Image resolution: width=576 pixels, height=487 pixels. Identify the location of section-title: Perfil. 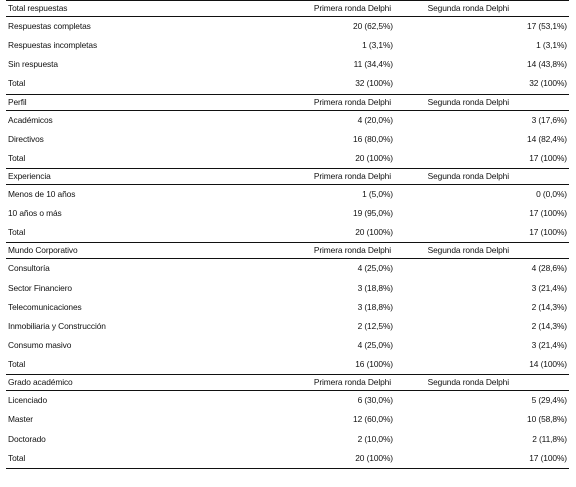
(116, 102).